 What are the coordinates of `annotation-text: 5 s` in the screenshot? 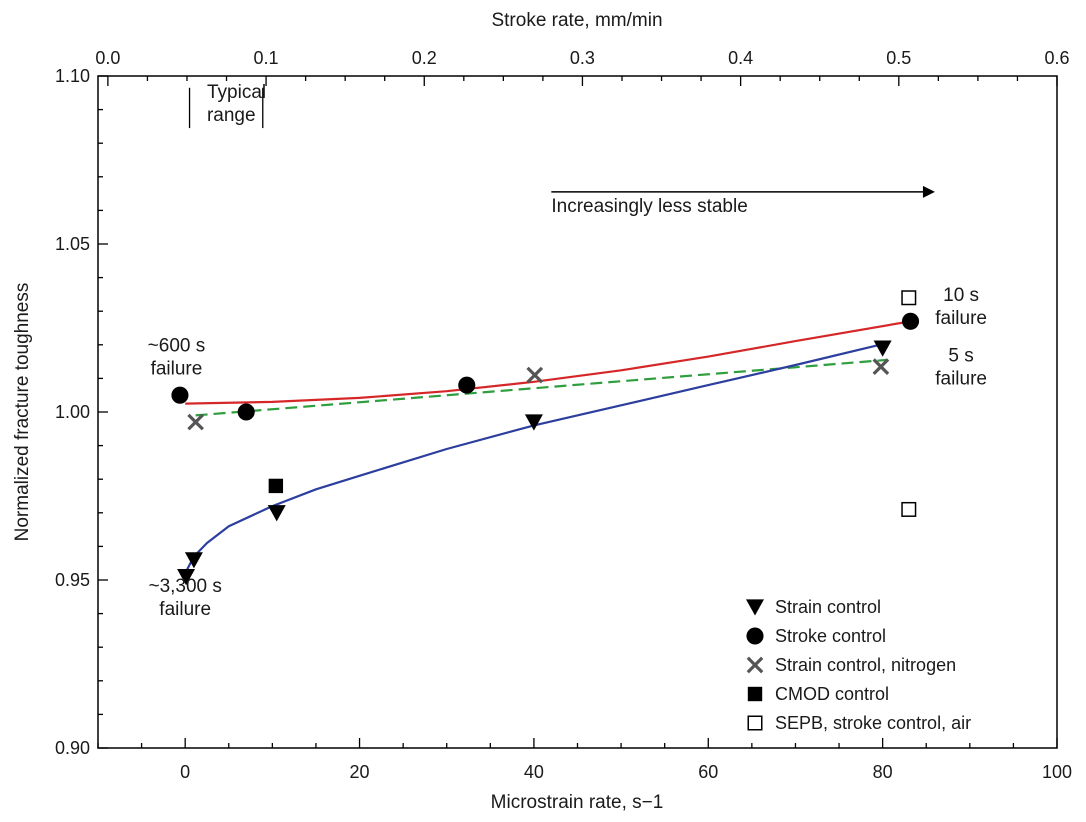 It's located at (960, 356).